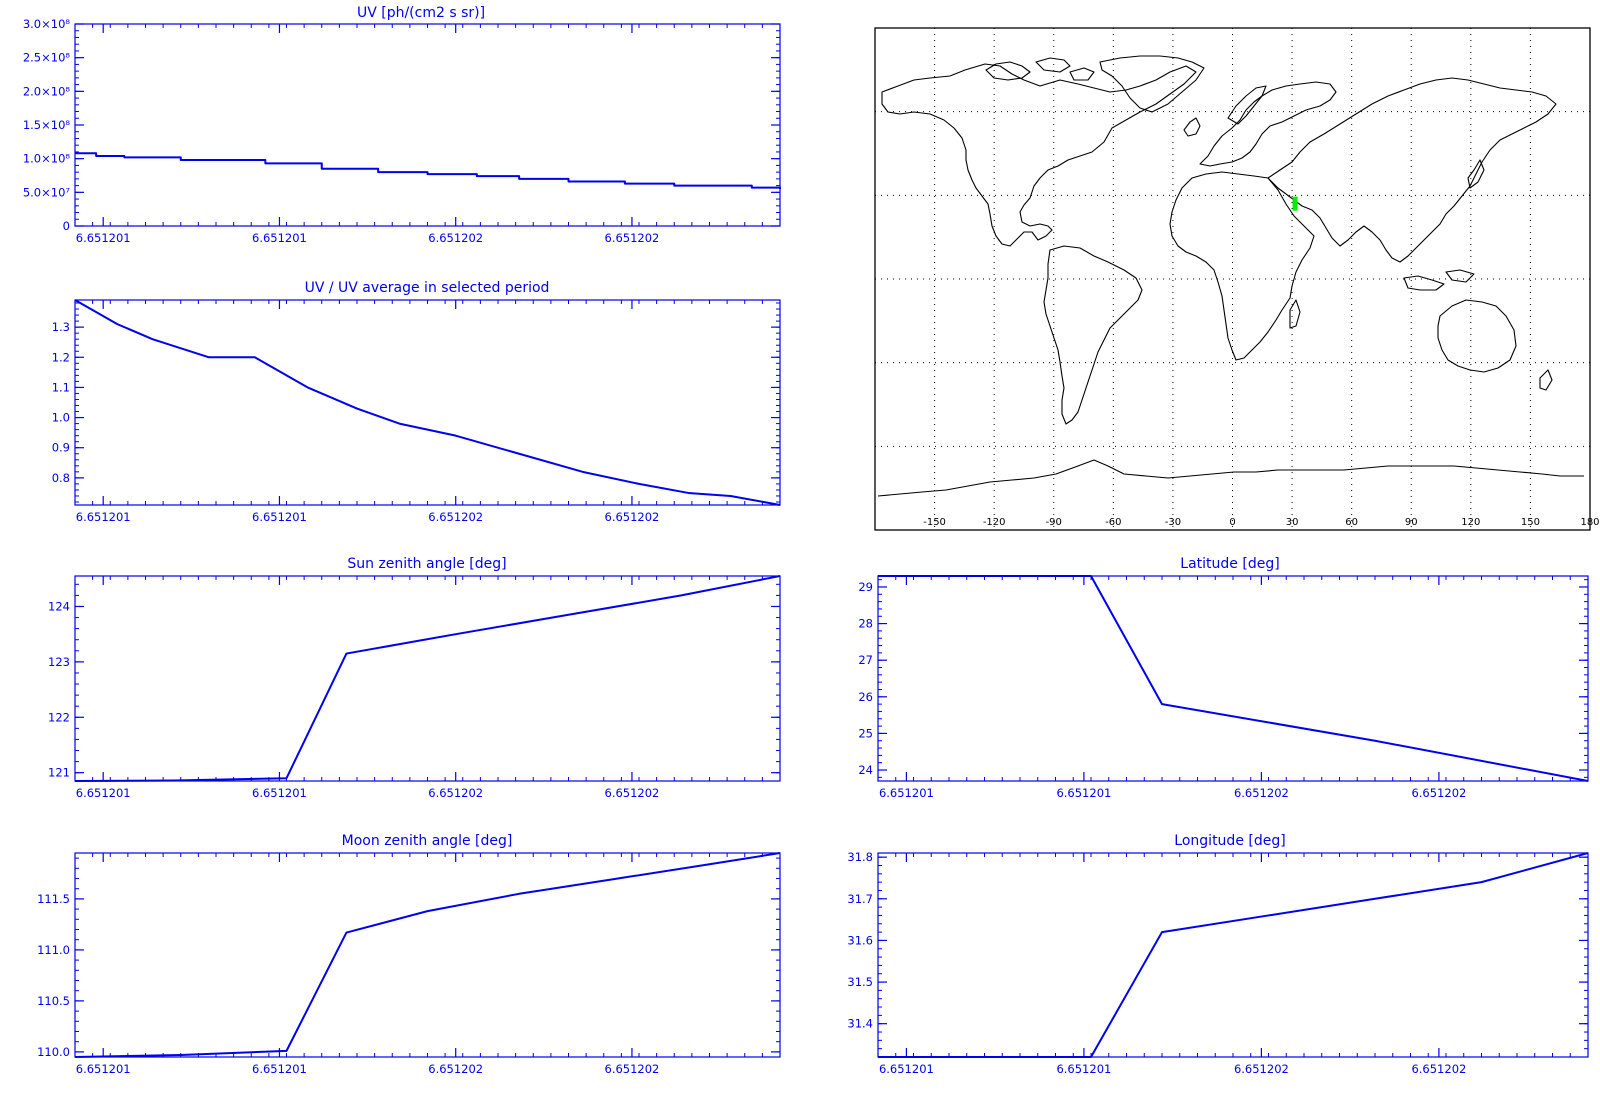  What do you see at coordinates (47, 91) in the screenshot?
I see `uv-ytick-label: 2.0×10⁸` at bounding box center [47, 91].